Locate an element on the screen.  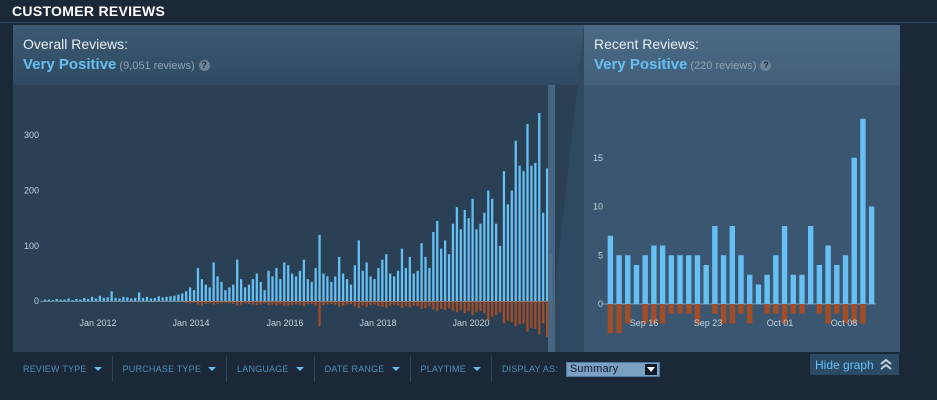
filter-playtime: PLAYTIME is located at coordinates (451, 369).